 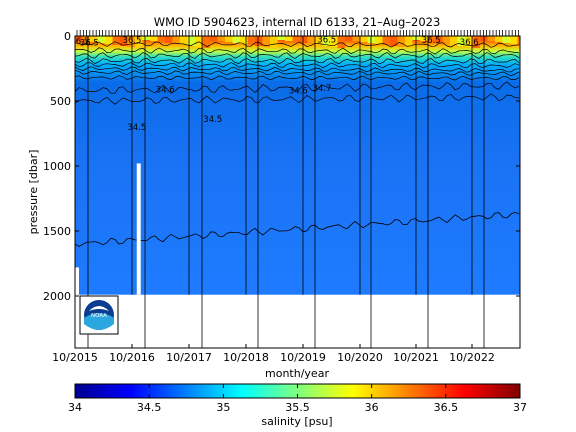 What do you see at coordinates (297, 407) in the screenshot?
I see `colorbar-tick-label: 35.5` at bounding box center [297, 407].